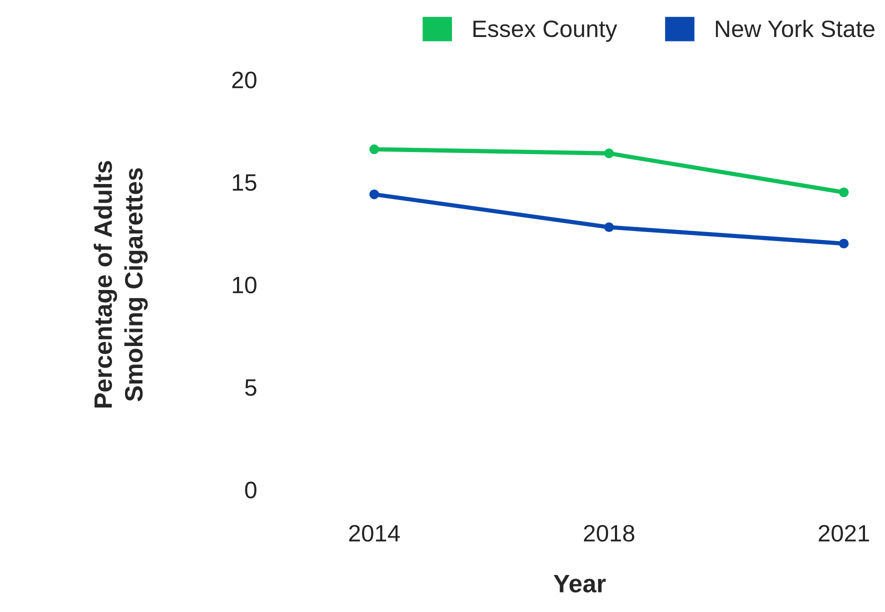 The width and height of the screenshot is (885, 612). I want to click on y-axis-title: Percentage of Adults Smoking Cigarettes, so click(121, 284).